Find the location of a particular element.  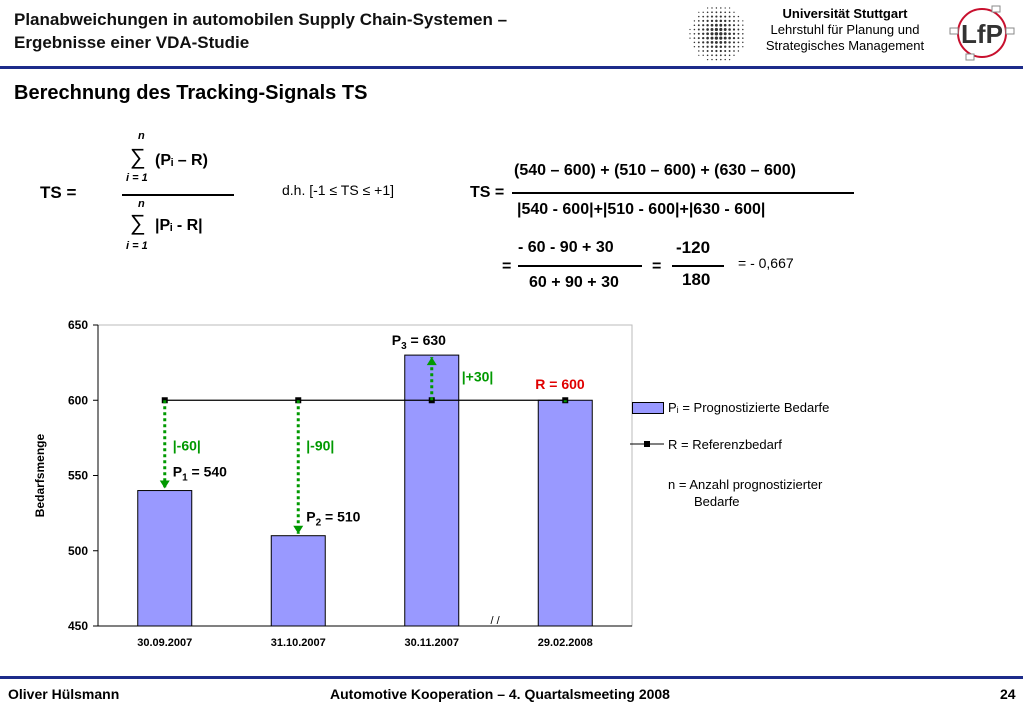

legend-n-line1: n = Anzahl prognostizierter is located at coordinates (745, 484).